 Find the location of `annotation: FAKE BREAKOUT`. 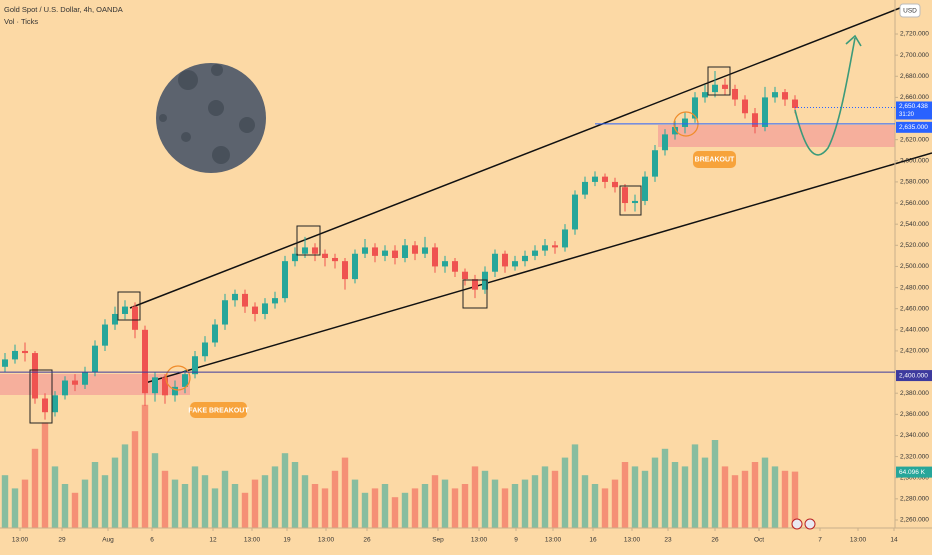

annotation: FAKE BREAKOUT is located at coordinates (218, 410).